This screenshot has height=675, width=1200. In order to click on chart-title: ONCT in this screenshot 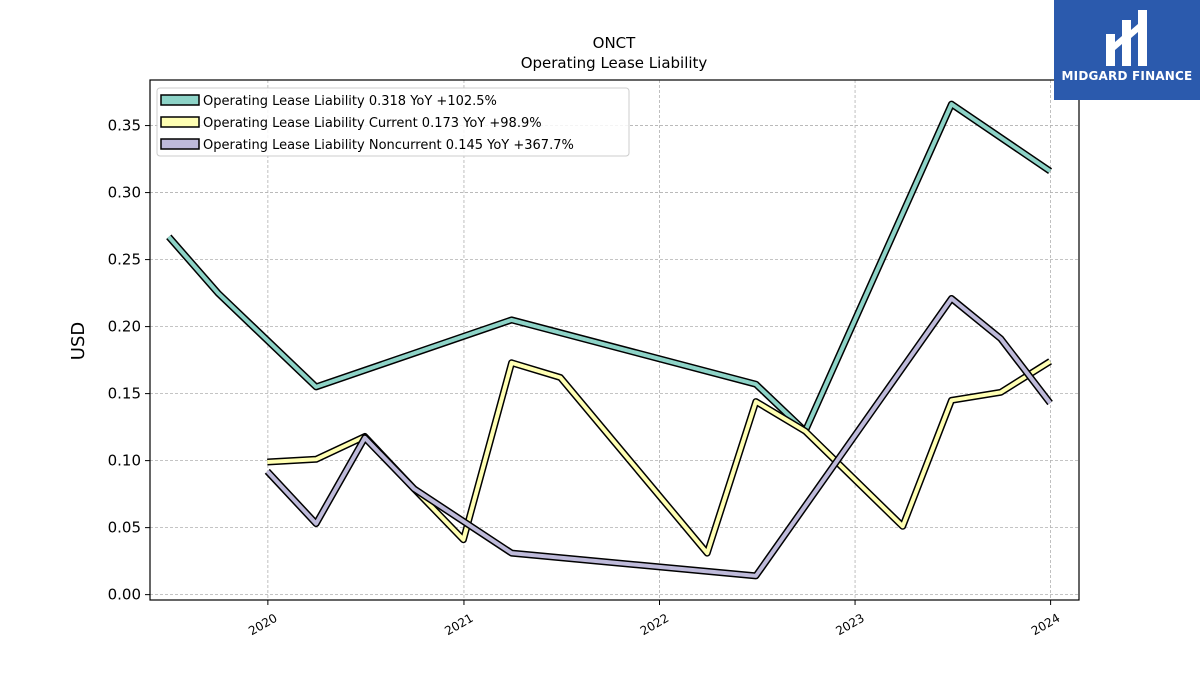, I will do `click(615, 43)`.